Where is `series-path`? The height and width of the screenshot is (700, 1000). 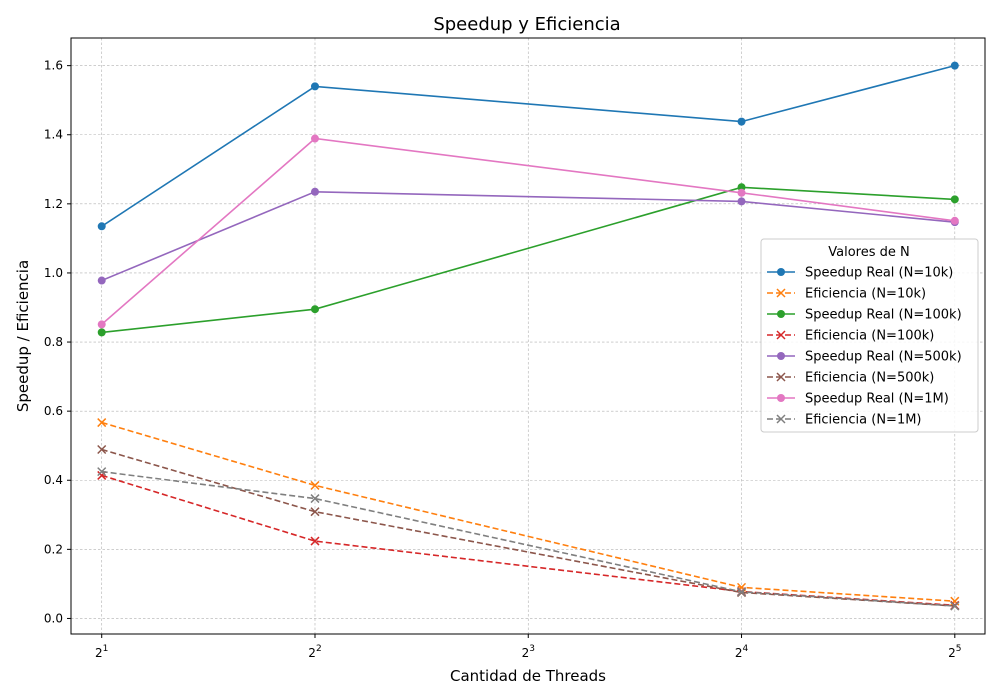 series-path is located at coordinates (528, 236).